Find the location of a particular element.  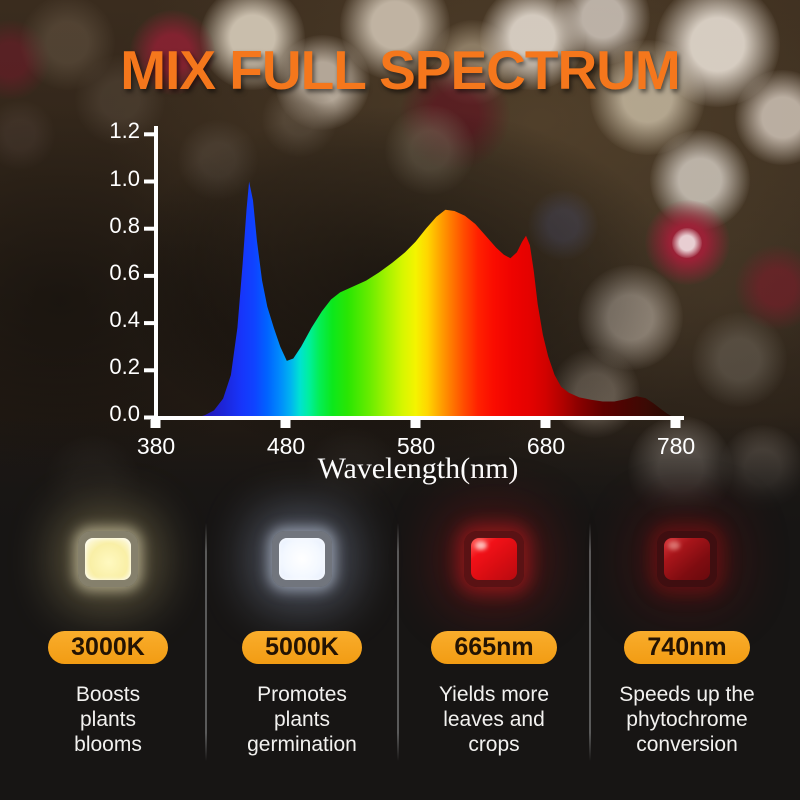

led-column-665nm: 665nm Yields more leaves and crops is located at coordinates (494, 631).